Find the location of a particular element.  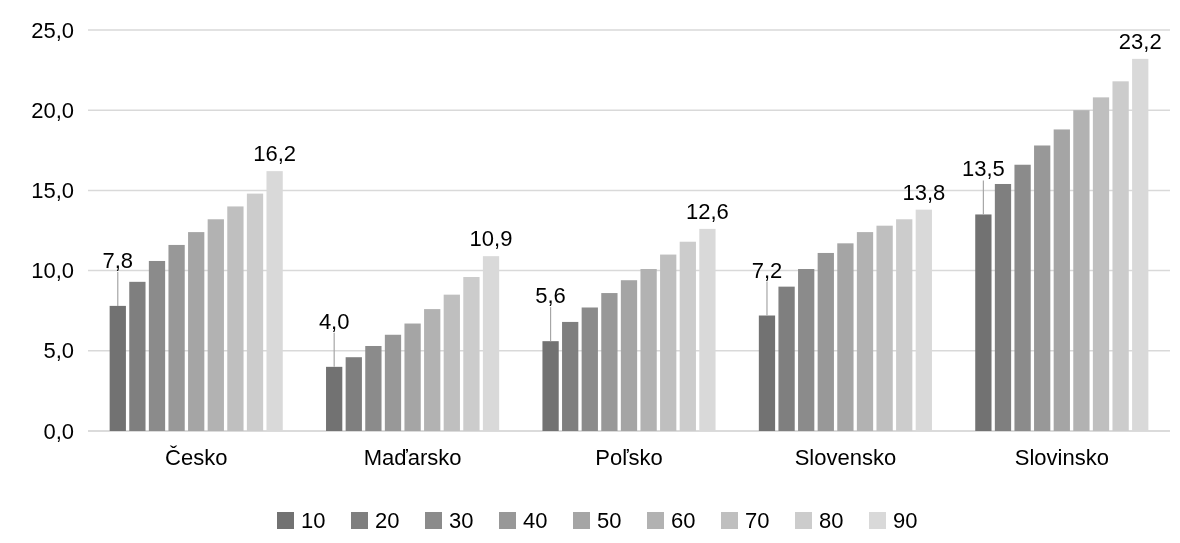

y-tick-label: 15,0 is located at coordinates (52, 190).